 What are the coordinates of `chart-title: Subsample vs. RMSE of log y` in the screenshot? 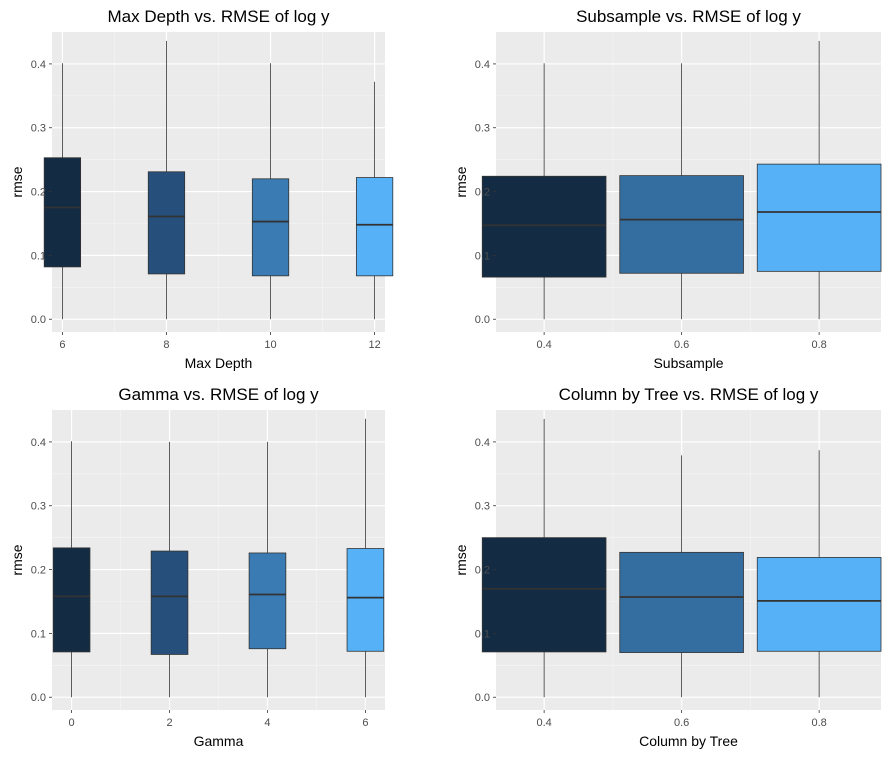 It's located at (688, 16).